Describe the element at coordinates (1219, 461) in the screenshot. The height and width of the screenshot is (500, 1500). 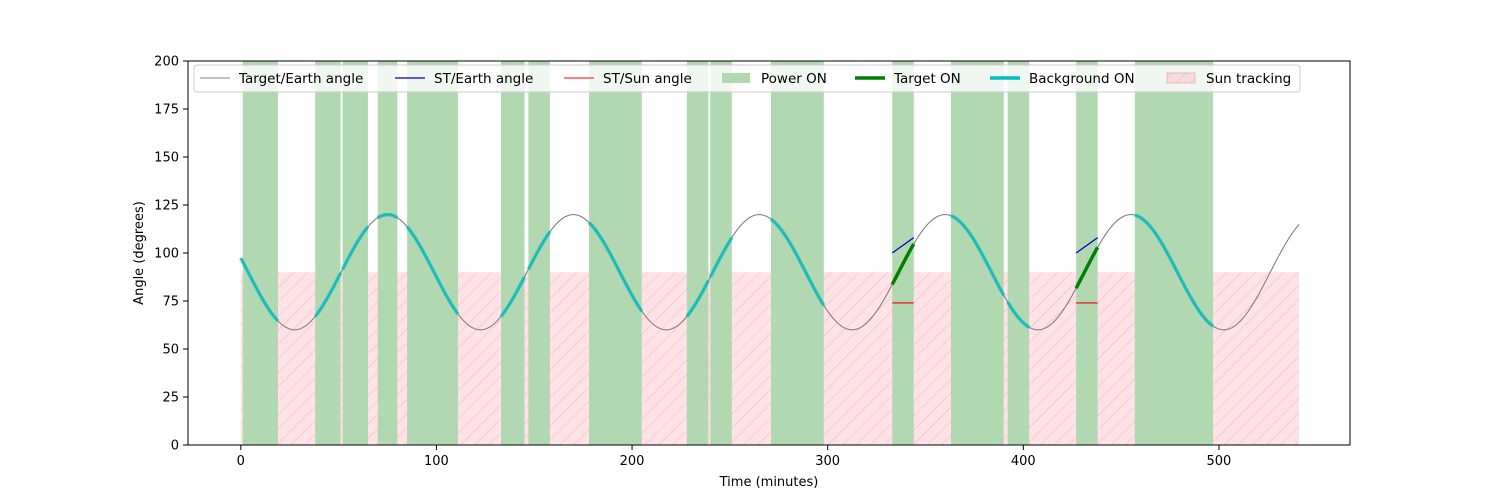
I see `x-tick-label: 500` at that location.